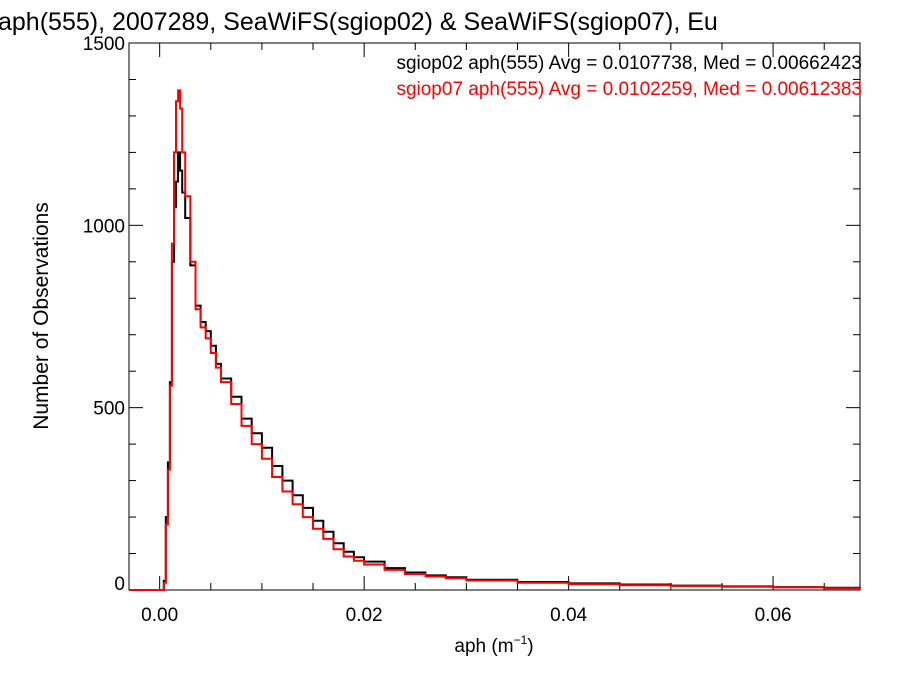  Describe the element at coordinates (41, 316) in the screenshot. I see `y-axis-label: Number of Observations` at that location.